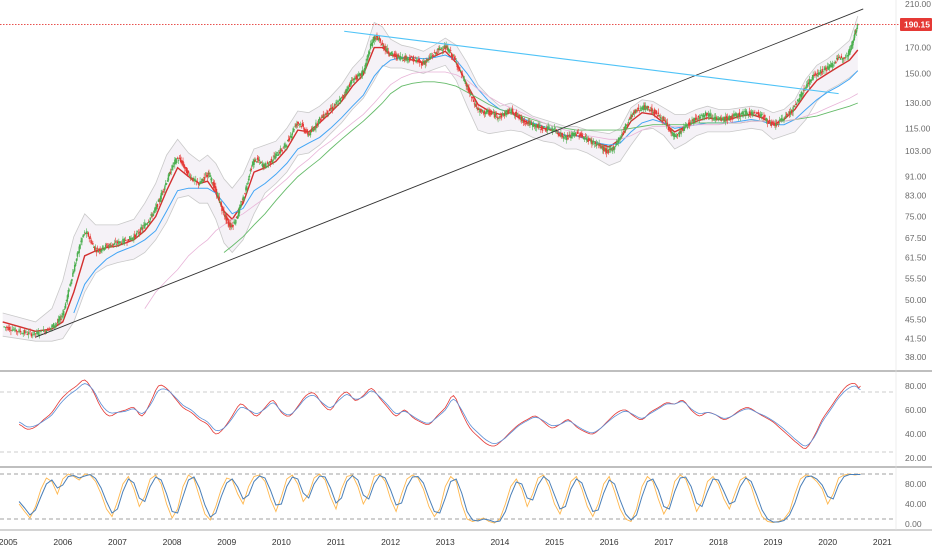 The image size is (932, 550). Describe the element at coordinates (916, 177) in the screenshot. I see `price-axis-tick-label: 91.00` at that location.